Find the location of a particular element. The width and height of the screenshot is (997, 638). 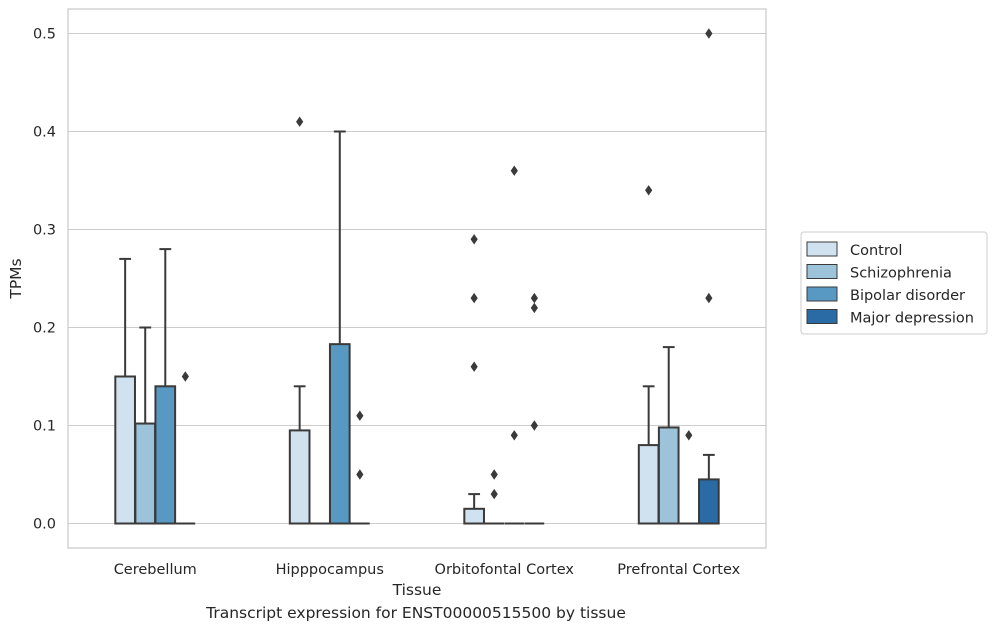

legend-box is located at coordinates (894, 283).